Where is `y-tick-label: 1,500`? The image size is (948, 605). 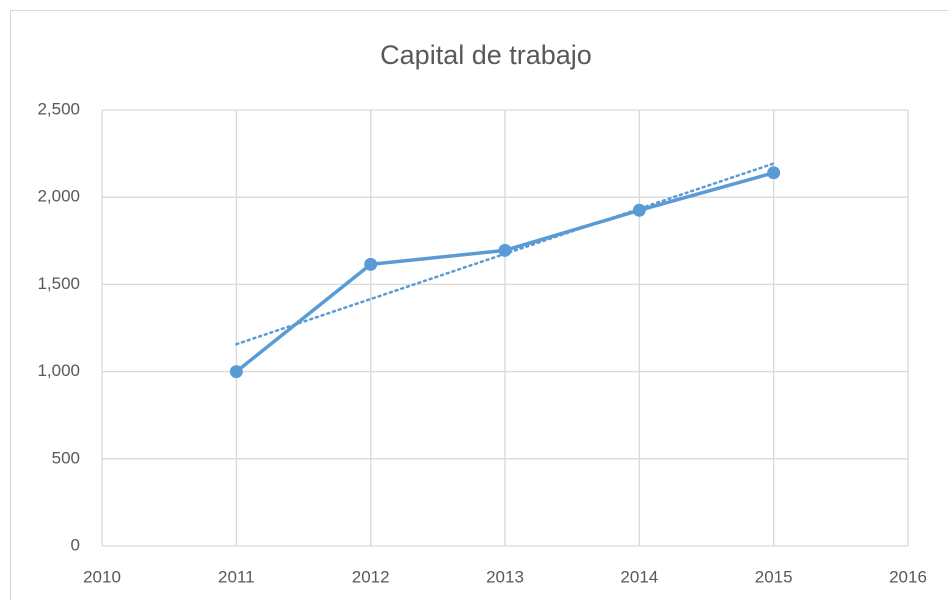
y-tick-label: 1,500 is located at coordinates (58, 283).